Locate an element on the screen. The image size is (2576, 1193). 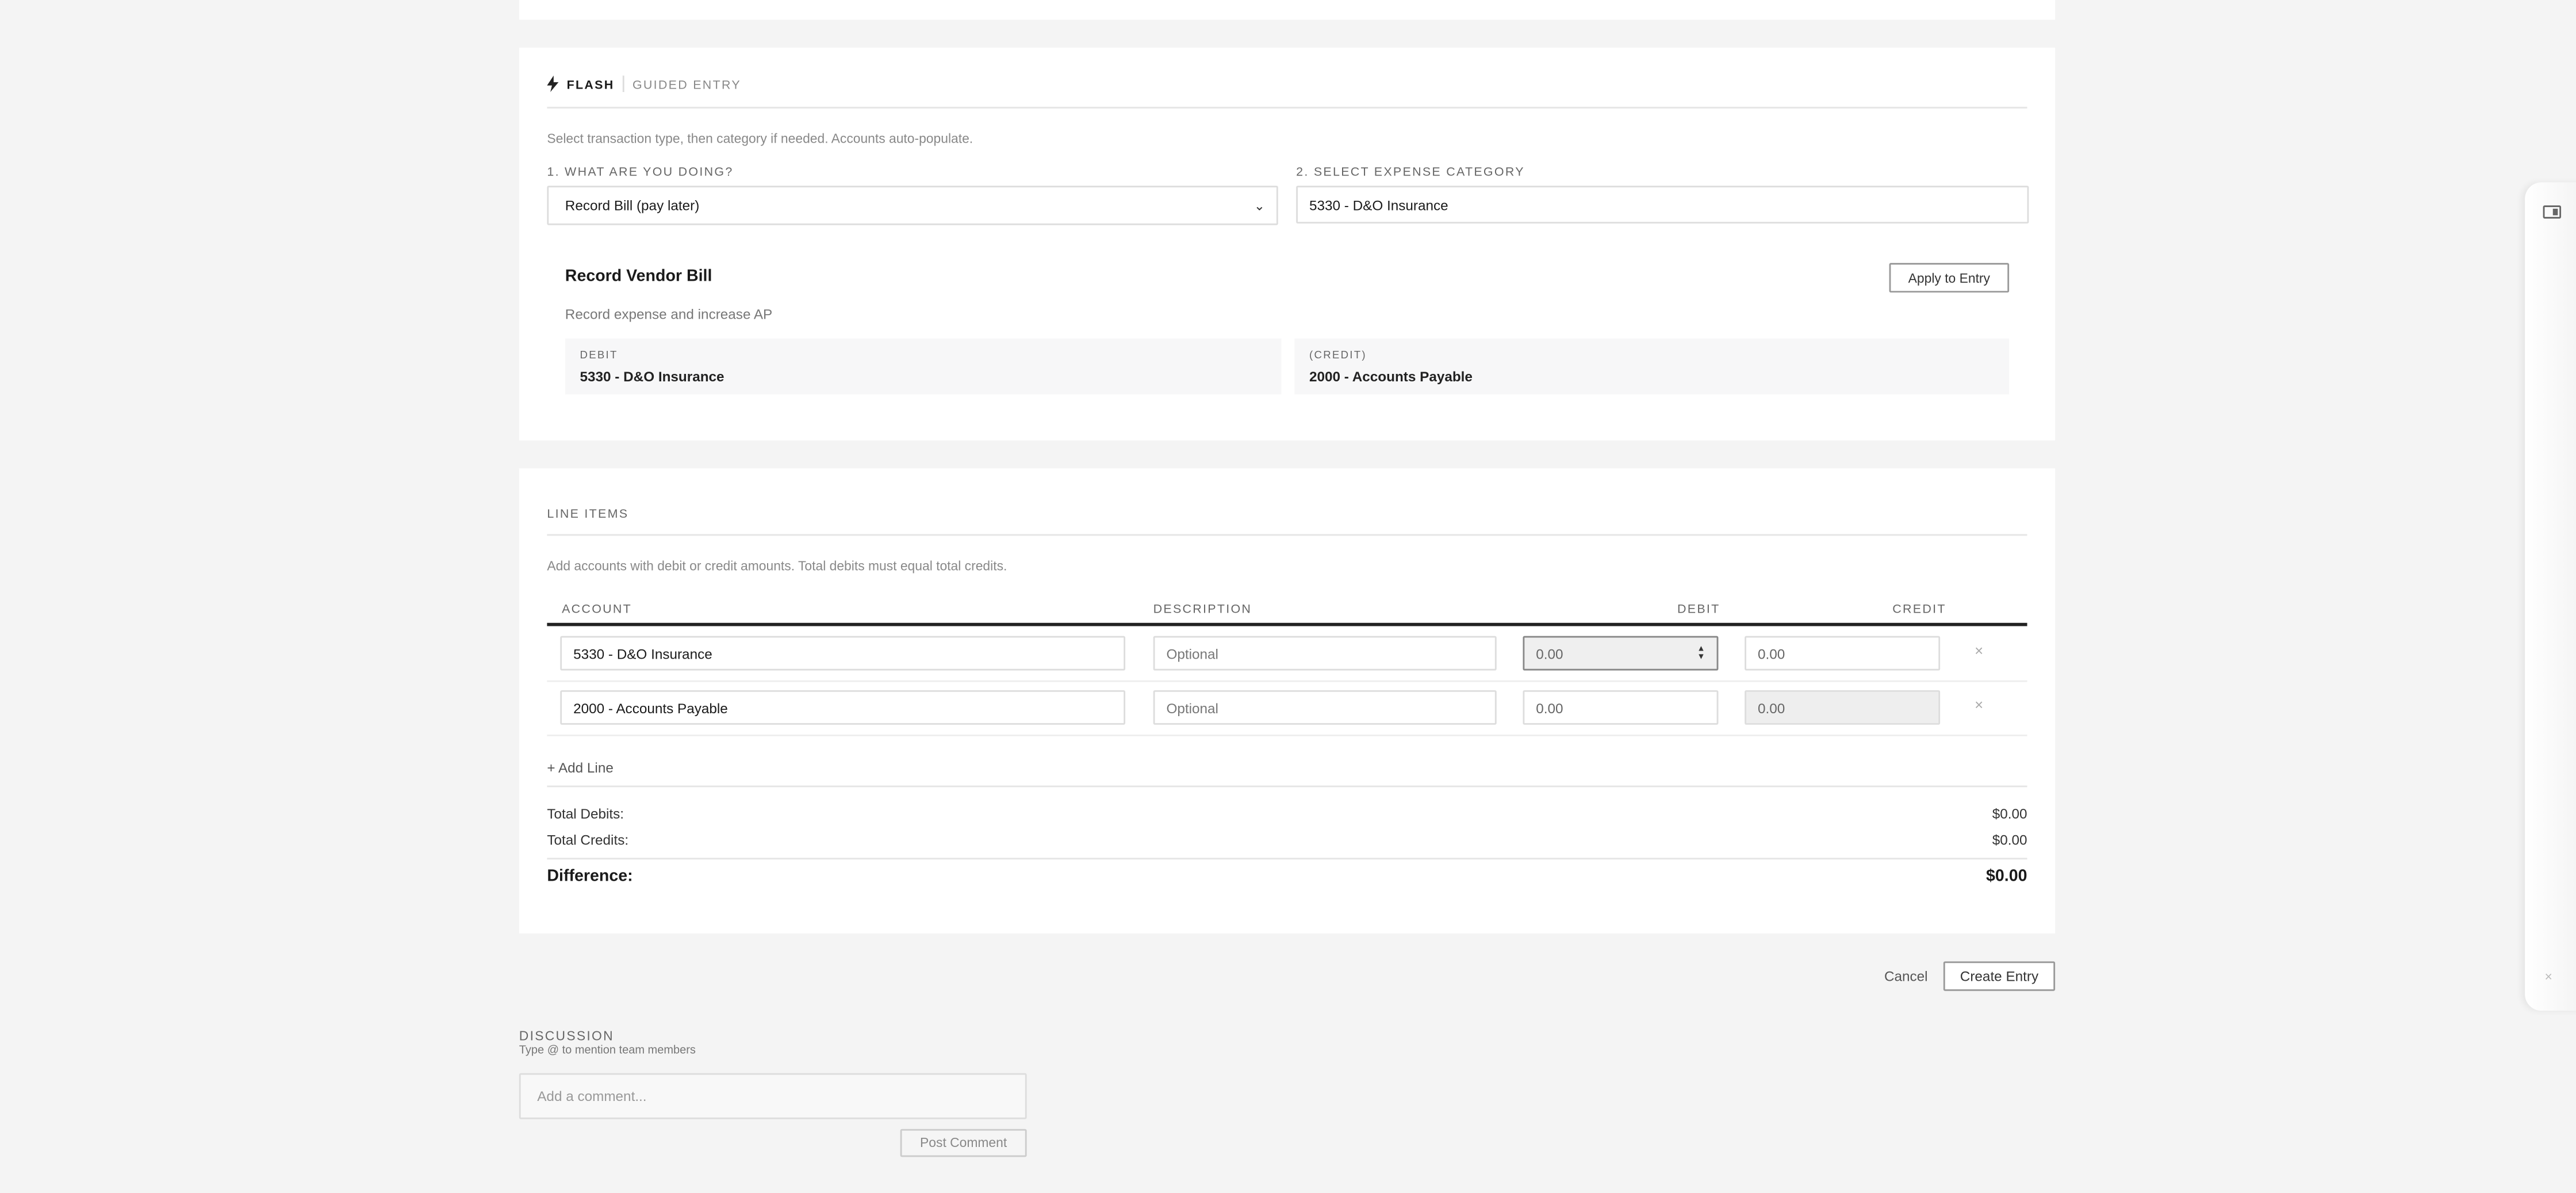
total-credits-value: $0.00 is located at coordinates (2009, 840).